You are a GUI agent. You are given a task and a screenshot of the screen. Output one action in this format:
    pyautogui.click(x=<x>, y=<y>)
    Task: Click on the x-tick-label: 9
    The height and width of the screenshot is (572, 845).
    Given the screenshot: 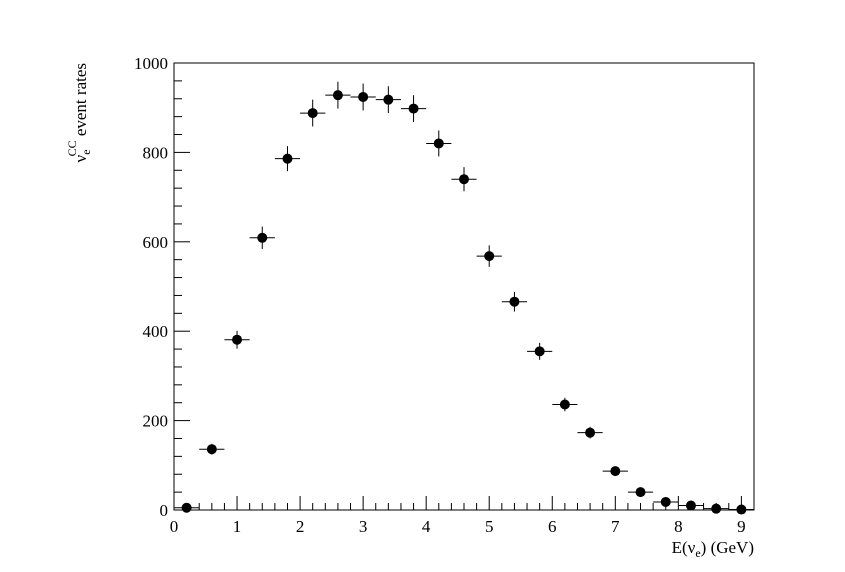 What is the action you would take?
    pyautogui.click(x=741, y=526)
    